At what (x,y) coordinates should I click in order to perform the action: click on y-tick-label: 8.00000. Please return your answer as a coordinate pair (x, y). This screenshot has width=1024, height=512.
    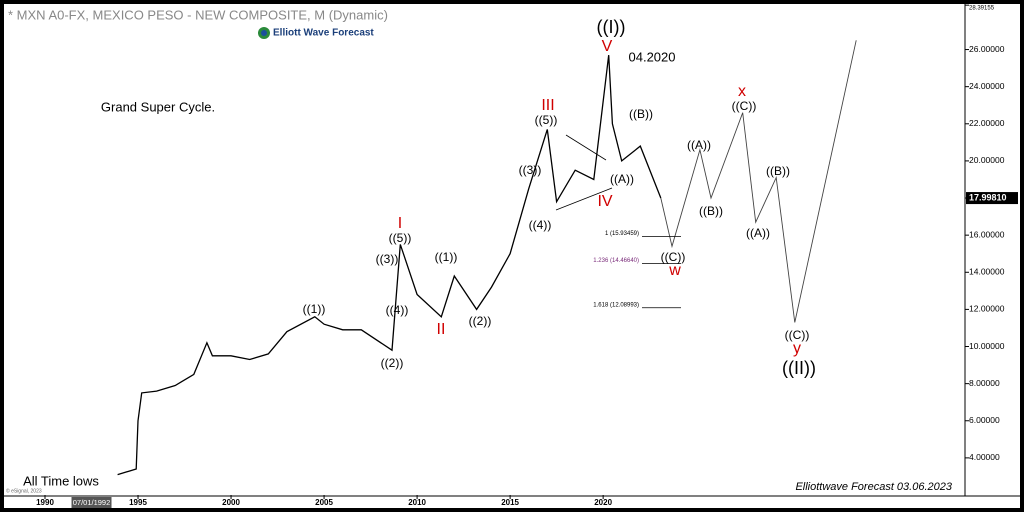
    Looking at the image, I should click on (984, 383).